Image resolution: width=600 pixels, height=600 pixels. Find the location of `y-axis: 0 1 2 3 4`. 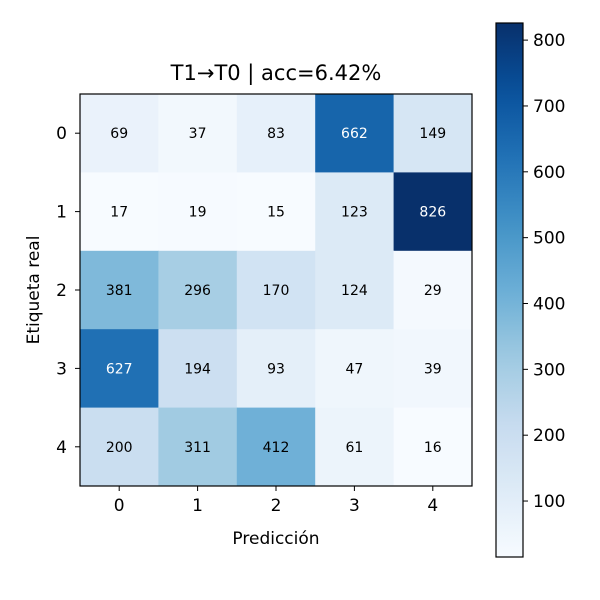

y-axis: 0 1 2 3 4 is located at coordinates (68, 291).